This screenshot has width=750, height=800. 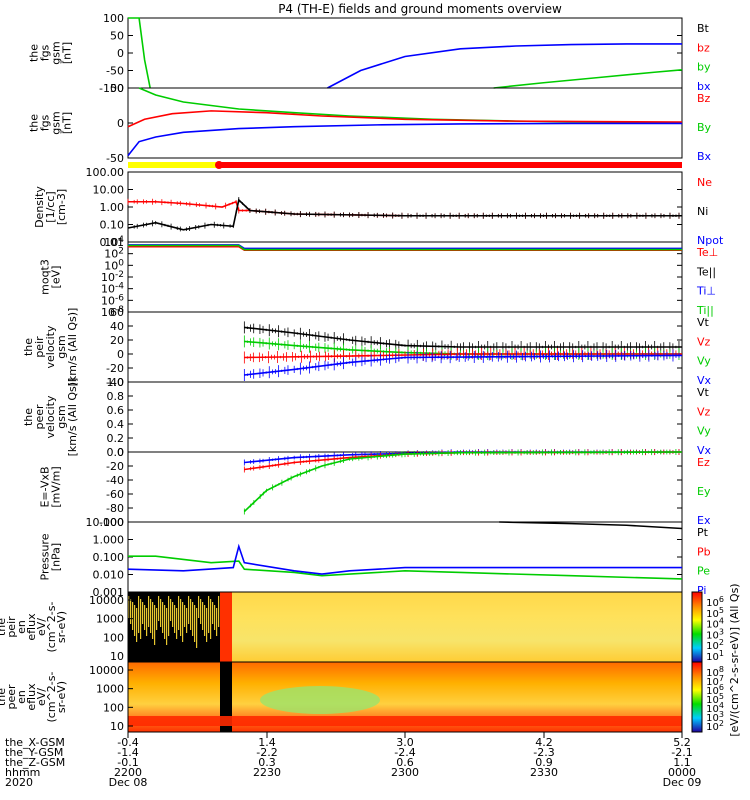 I want to click on colorbar-label: [eV/(cm^2-s-sr-eV)] (All Qs), so click(x=734, y=659).